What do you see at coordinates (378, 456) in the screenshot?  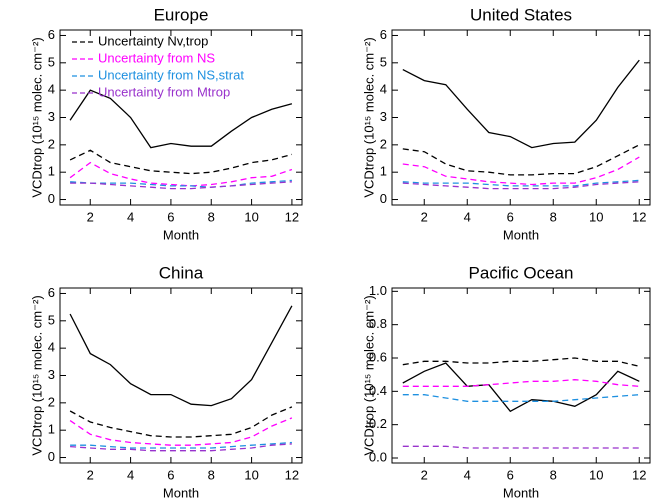 I see `y-tick-label: 0.0` at bounding box center [378, 456].